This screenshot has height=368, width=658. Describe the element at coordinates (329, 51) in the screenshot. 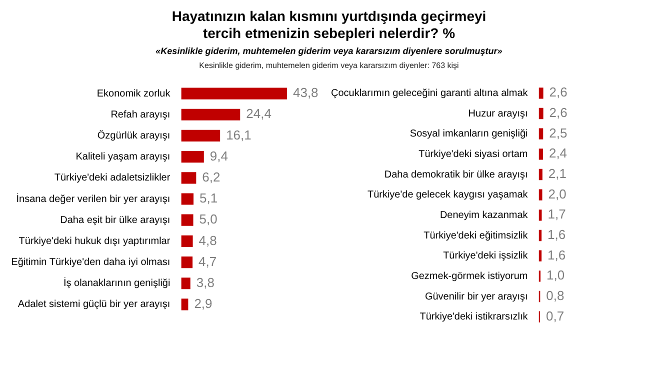

I see `text: «Kesinlikle giderim, muhtemelen giderim veya kararsızım diyenlere sorulmuştur»` at that location.